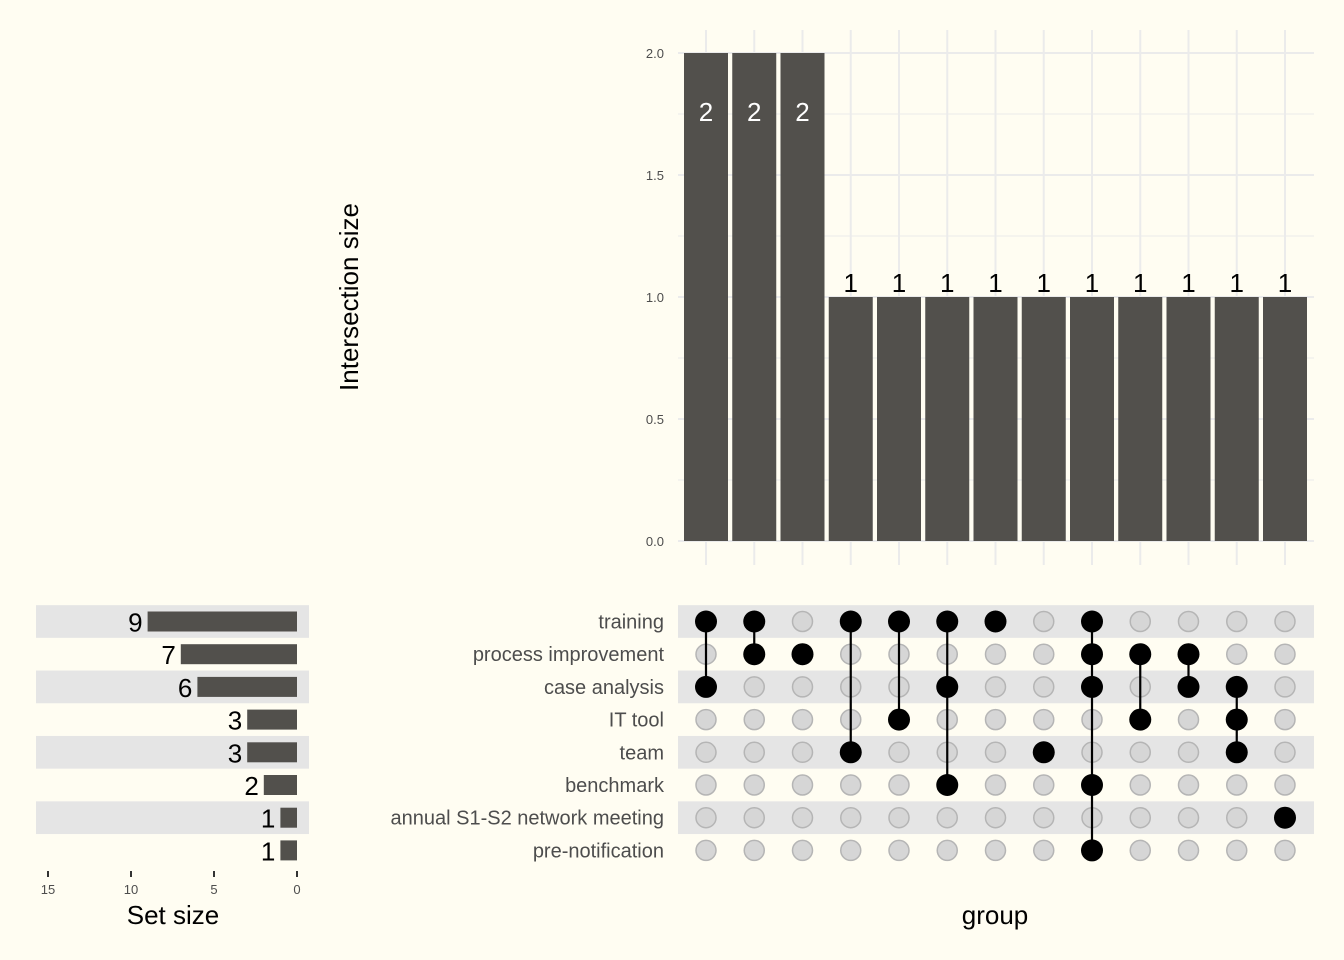 The image size is (1344, 960). What do you see at coordinates (642, 753) in the screenshot?
I see `set-name-label: team` at bounding box center [642, 753].